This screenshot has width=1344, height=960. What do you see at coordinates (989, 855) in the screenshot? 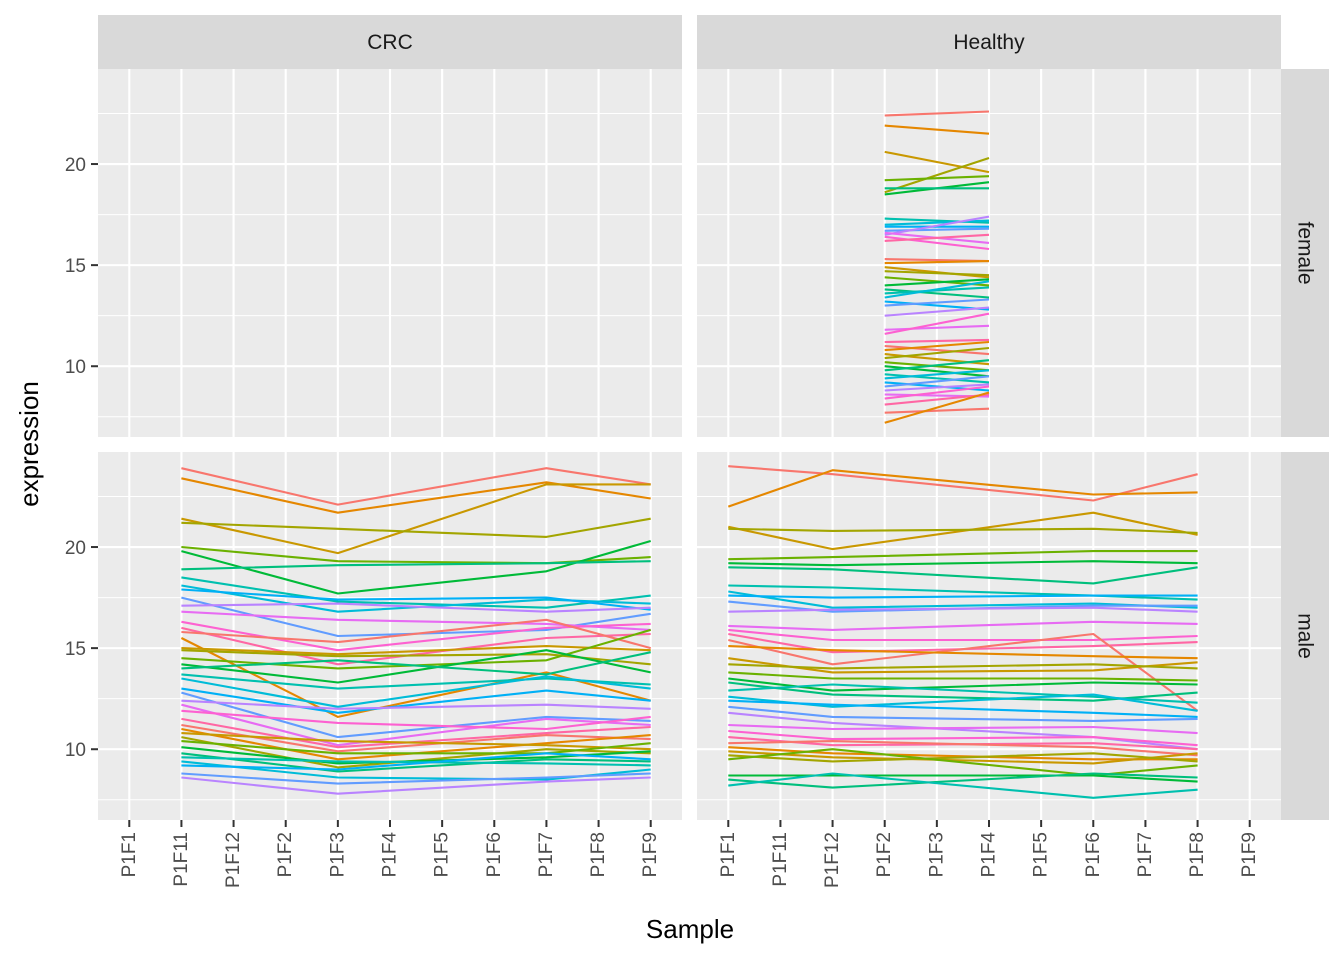
I see `x-tick-label: P1F4` at bounding box center [989, 855].